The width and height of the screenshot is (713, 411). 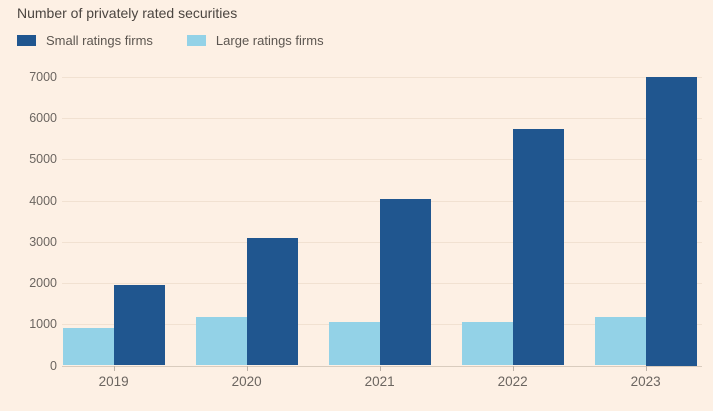 What do you see at coordinates (269, 40) in the screenshot?
I see `legend-label-large-ratings-firms: Large ratings firms` at bounding box center [269, 40].